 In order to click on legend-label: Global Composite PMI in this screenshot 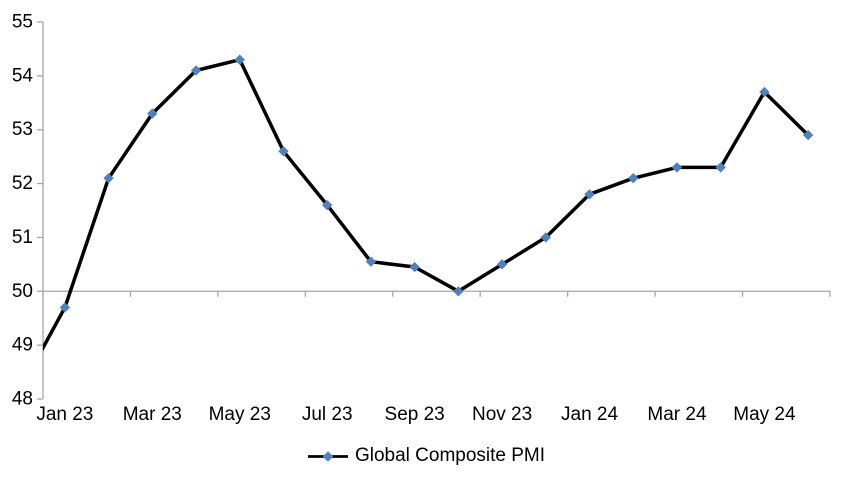, I will do `click(450, 455)`.